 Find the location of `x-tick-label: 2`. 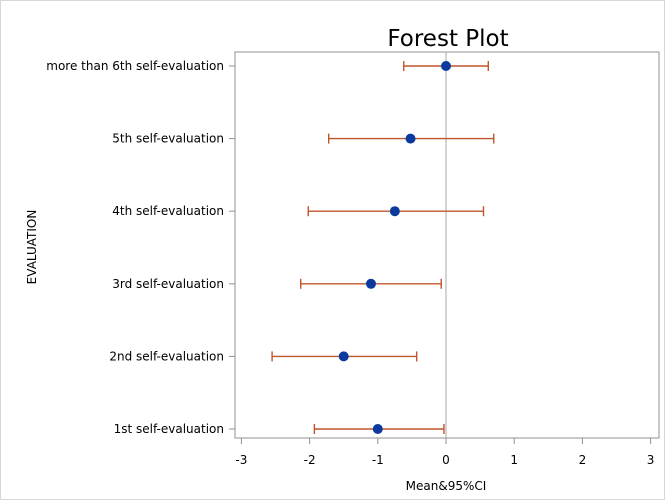

x-tick-label: 2 is located at coordinates (583, 460).